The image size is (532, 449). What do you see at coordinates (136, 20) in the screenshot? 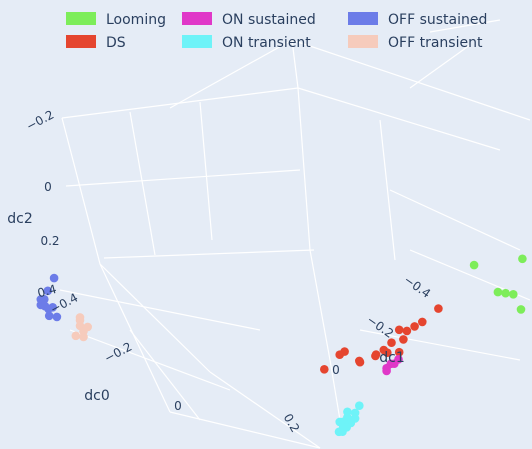
I see `legend-label: Looming` at bounding box center [136, 20].